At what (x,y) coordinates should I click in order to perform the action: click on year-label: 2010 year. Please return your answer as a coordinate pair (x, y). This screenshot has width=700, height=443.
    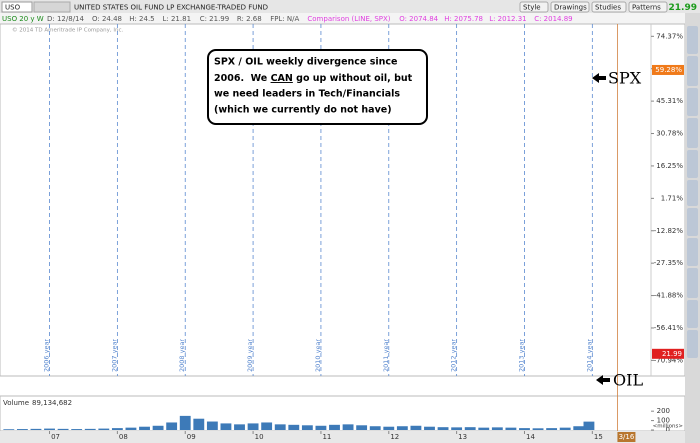
    Looking at the image, I should click on (318, 355).